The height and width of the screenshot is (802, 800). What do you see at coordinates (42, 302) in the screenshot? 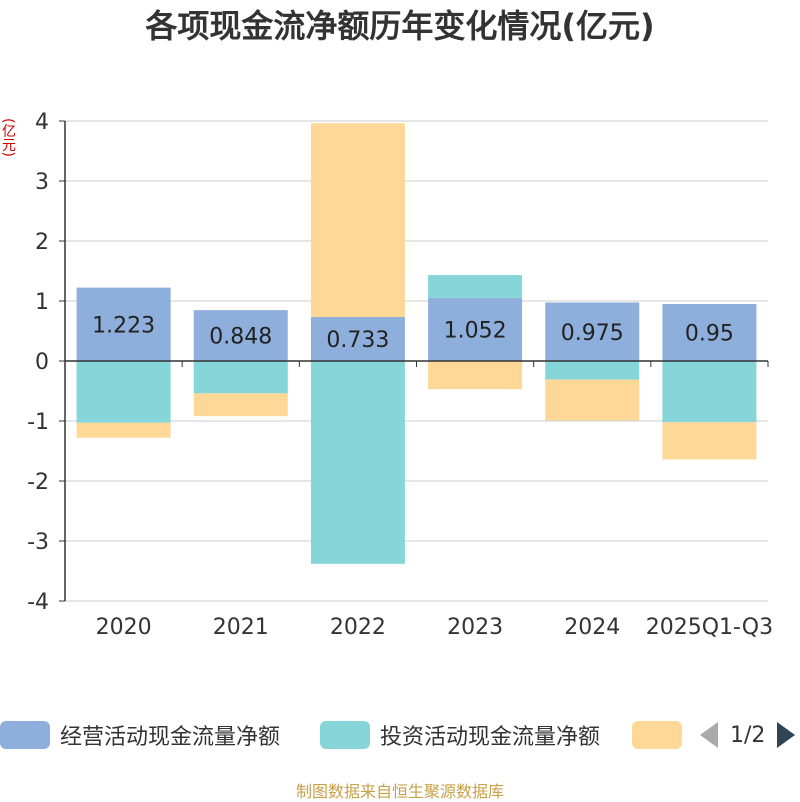
I see `y-tick-label: 1` at bounding box center [42, 302].